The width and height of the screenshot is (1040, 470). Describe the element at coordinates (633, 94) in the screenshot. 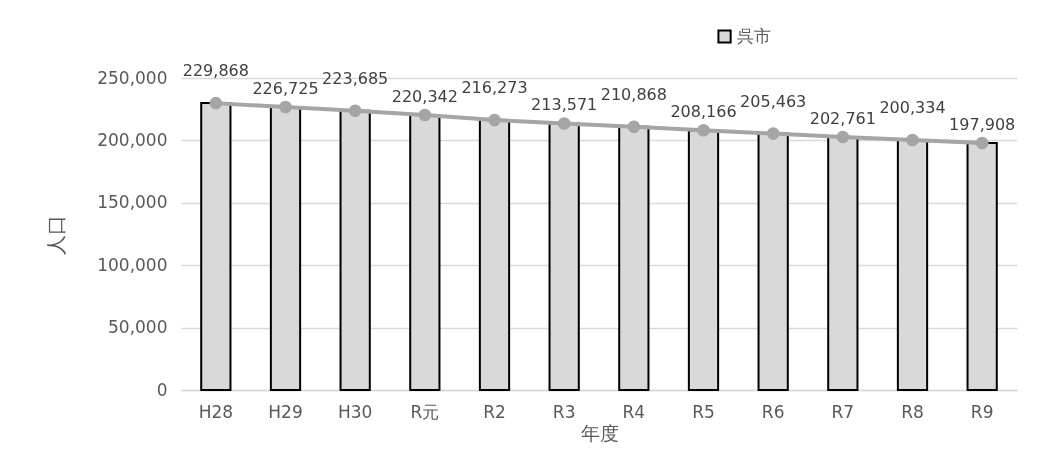

I see `data-label: 210,868` at that location.